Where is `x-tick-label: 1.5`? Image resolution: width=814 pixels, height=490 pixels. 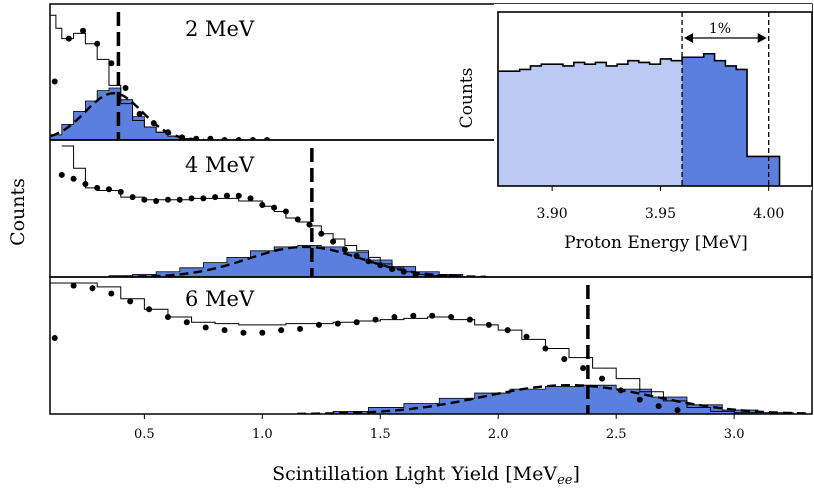 x-tick-label: 1.5 is located at coordinates (380, 434).